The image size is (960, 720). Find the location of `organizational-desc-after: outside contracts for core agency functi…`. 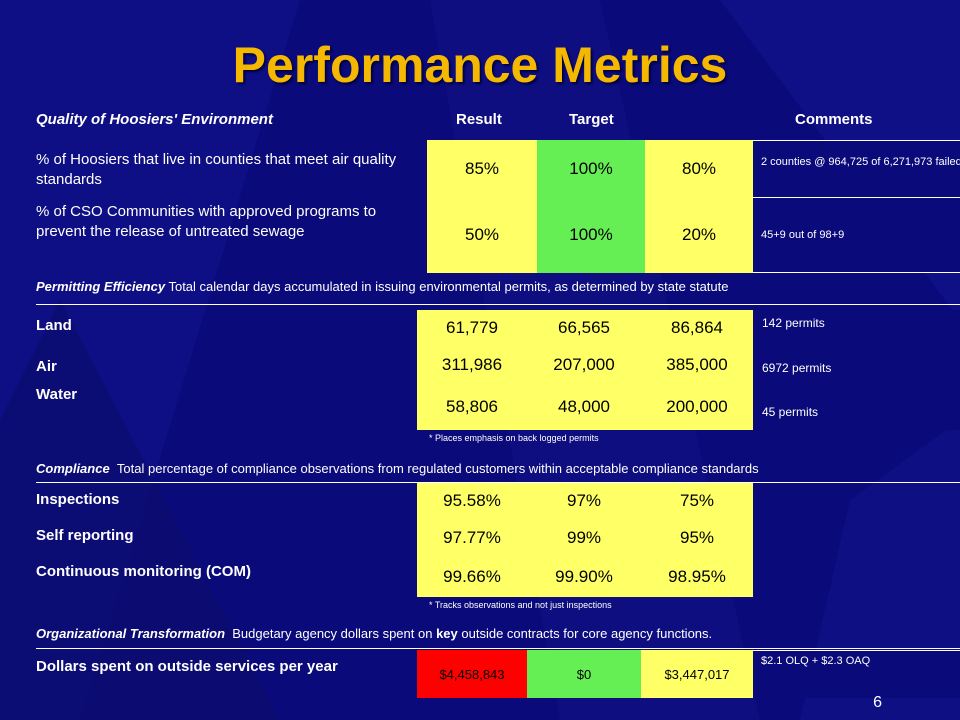

organizational-desc-after: outside contracts for core agency functi… is located at coordinates (587, 633).